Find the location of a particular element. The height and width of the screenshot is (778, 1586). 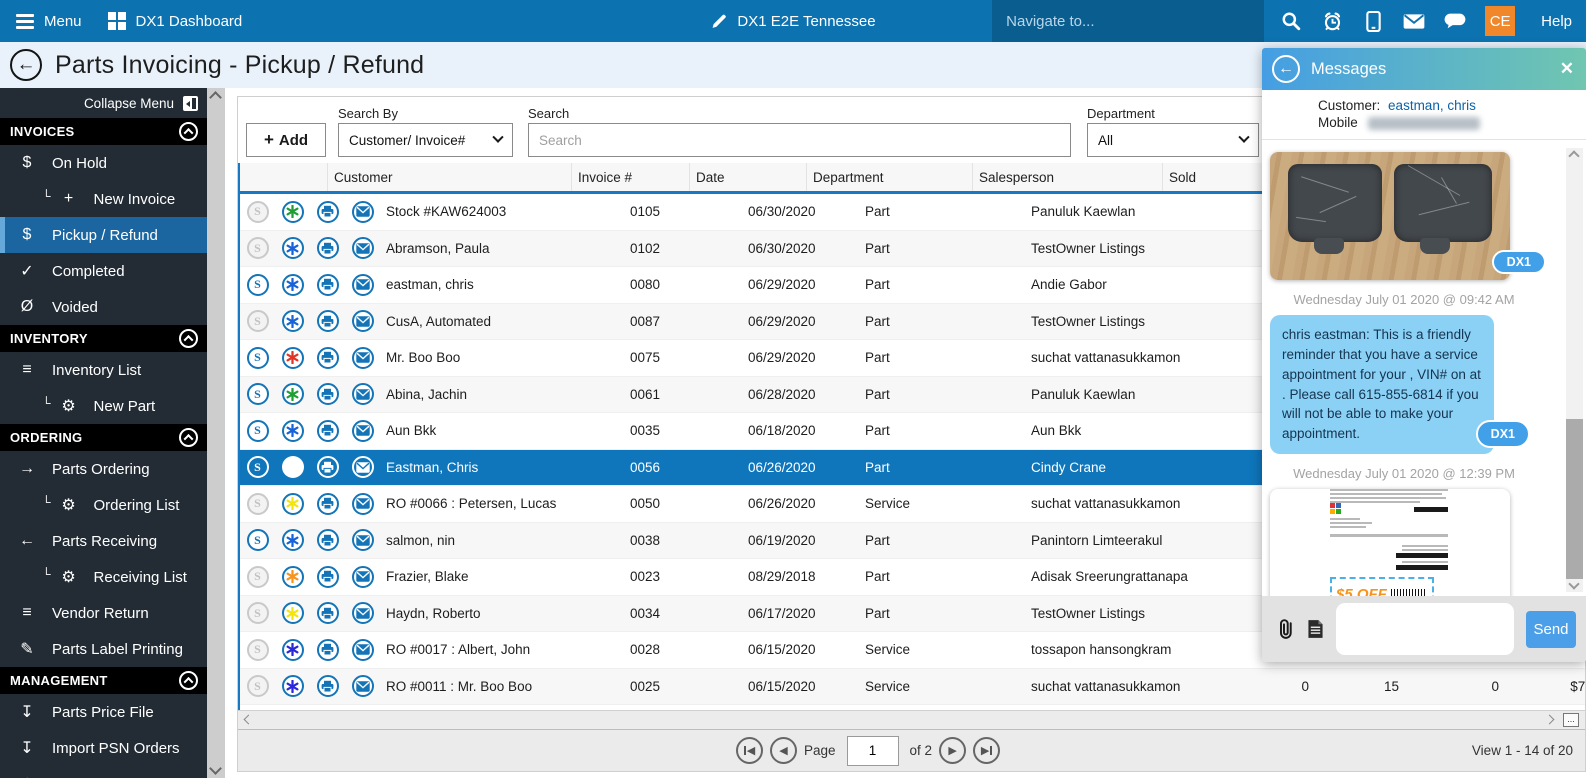

alarm-icon is located at coordinates (1332, 21).